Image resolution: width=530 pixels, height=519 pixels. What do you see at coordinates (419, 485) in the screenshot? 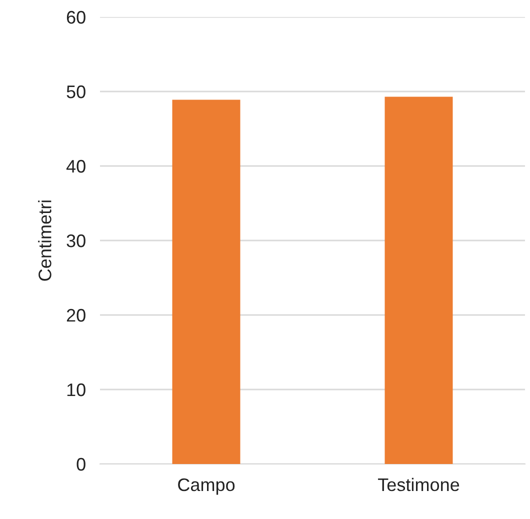
I see `x-tick-label: Testimone` at bounding box center [419, 485].